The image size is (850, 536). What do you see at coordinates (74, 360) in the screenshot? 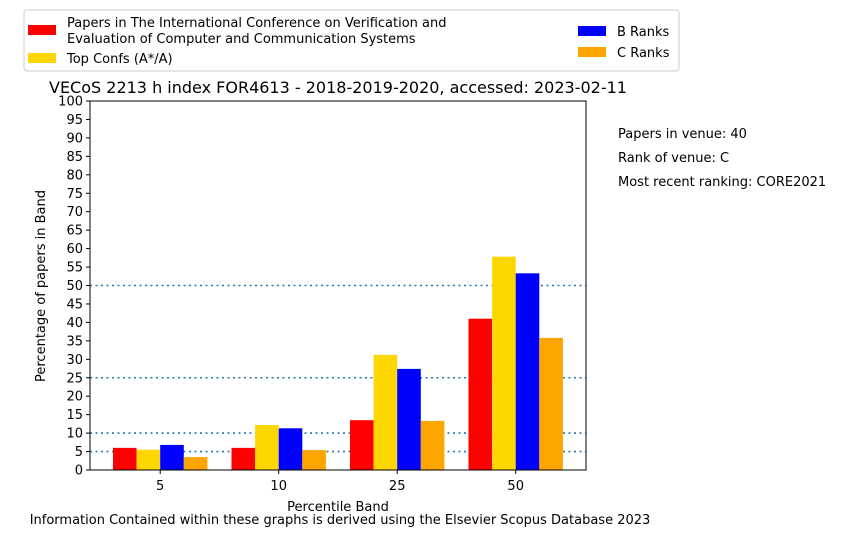
I see `y-tick-label: 30` at bounding box center [74, 360].